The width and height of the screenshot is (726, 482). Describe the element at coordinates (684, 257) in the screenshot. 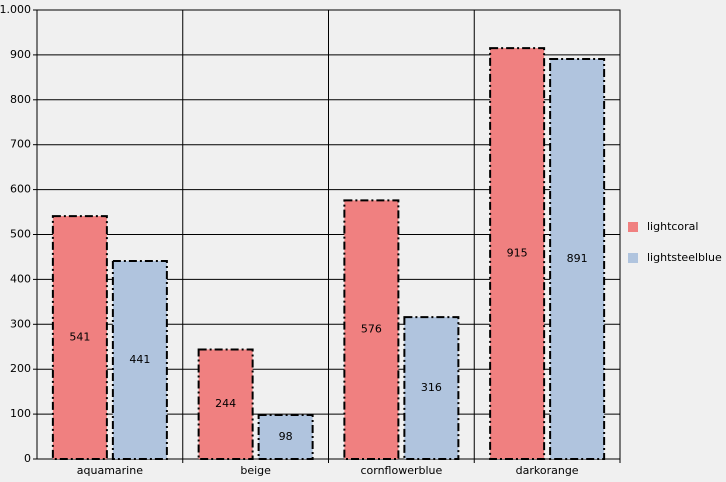

I see `legend-label: lightsteelblue` at that location.